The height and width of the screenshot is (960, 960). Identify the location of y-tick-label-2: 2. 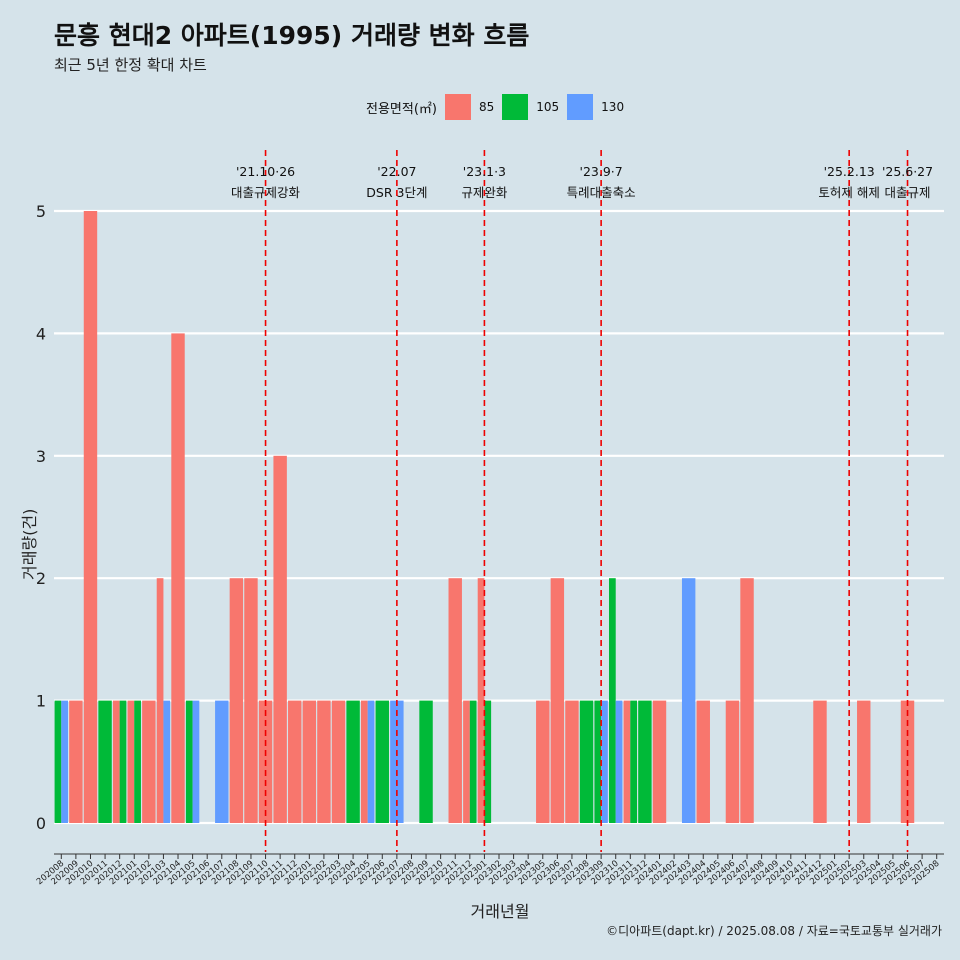
(41, 578).